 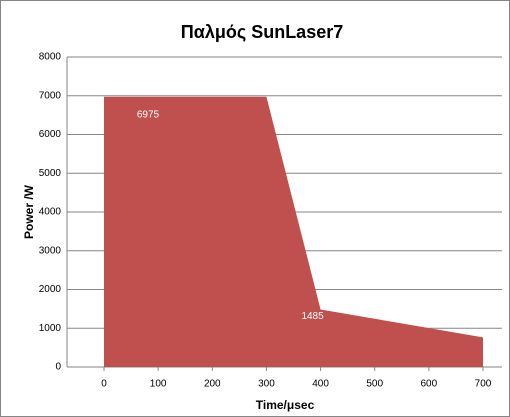 I want to click on data-label: 6975, so click(x=148, y=114).